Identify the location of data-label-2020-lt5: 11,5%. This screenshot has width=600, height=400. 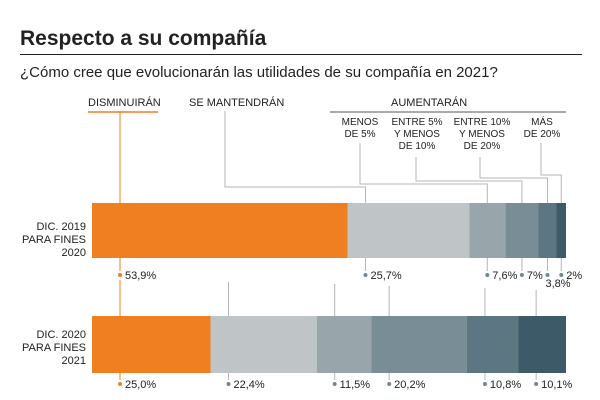
(355, 385).